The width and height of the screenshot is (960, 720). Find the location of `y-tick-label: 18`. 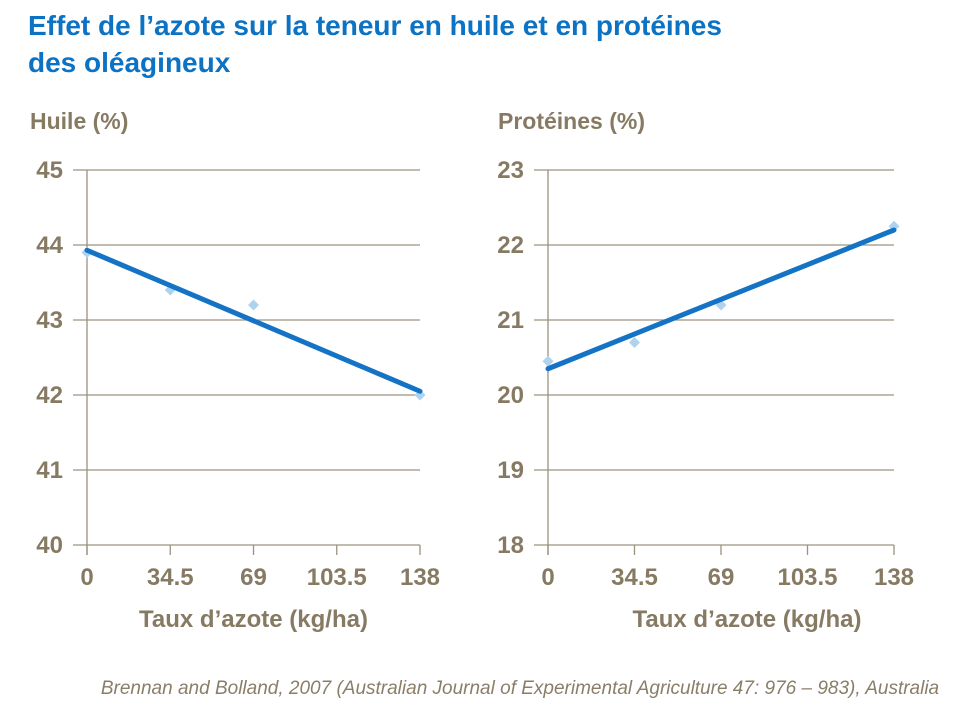

y-tick-label: 18 is located at coordinates (510, 545).